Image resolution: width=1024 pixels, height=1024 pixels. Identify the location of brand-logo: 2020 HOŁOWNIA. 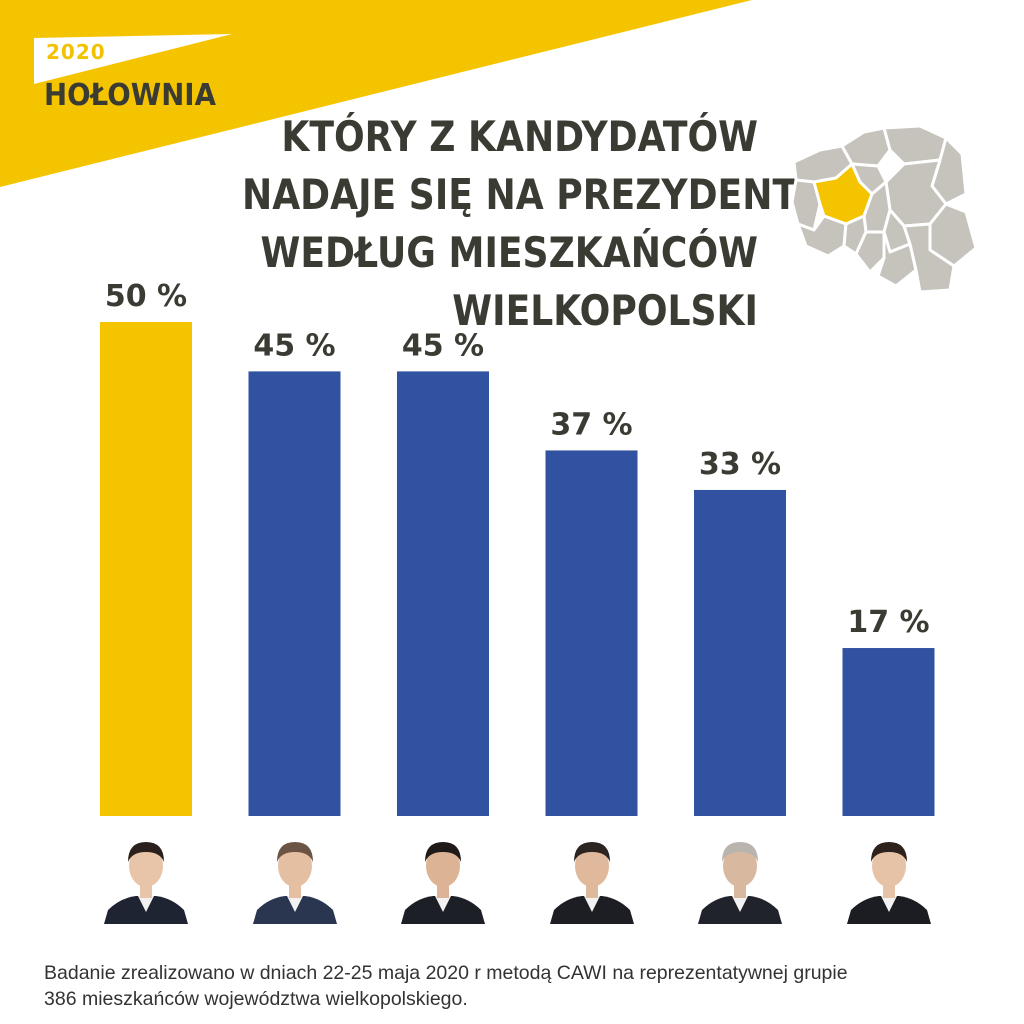
(140, 79).